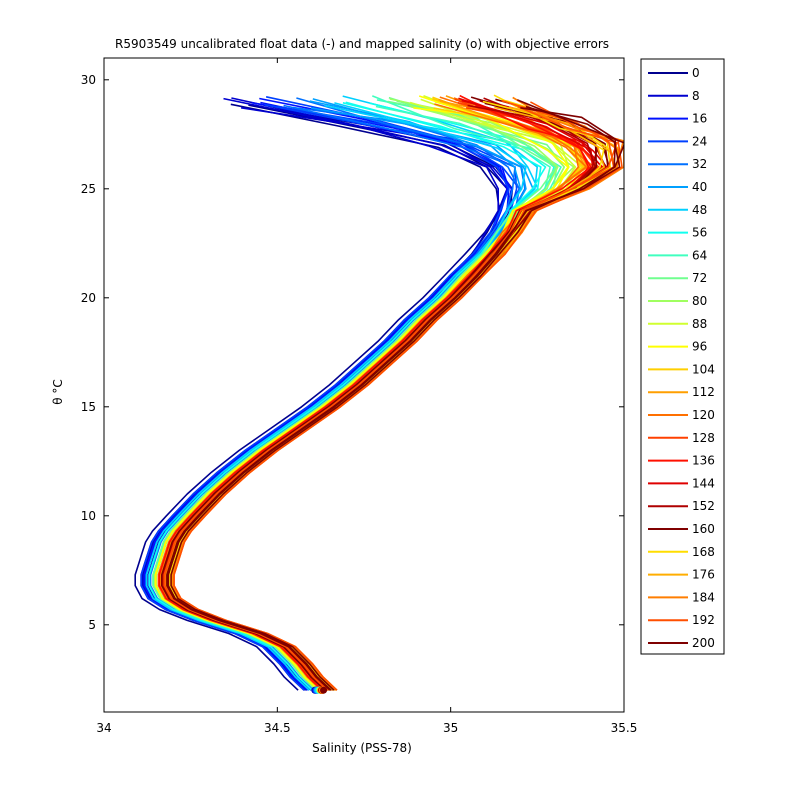 The width and height of the screenshot is (800, 800). I want to click on legend-label-152: 152, so click(703, 506).